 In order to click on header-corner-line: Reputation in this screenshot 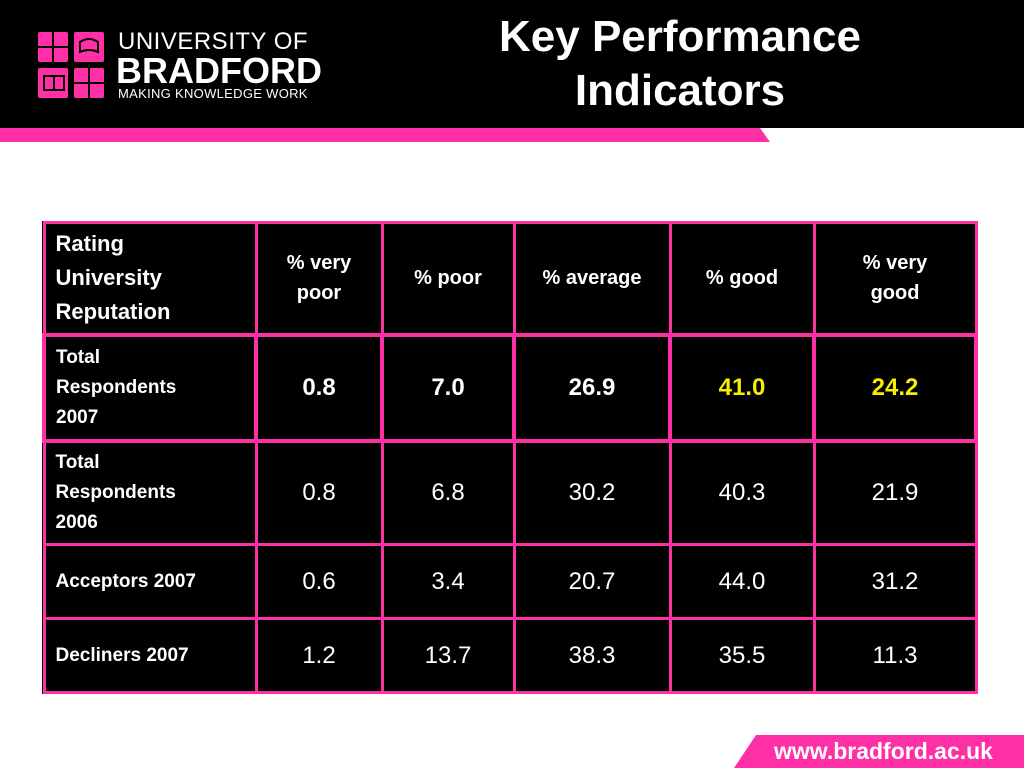, I will do `click(113, 312)`.